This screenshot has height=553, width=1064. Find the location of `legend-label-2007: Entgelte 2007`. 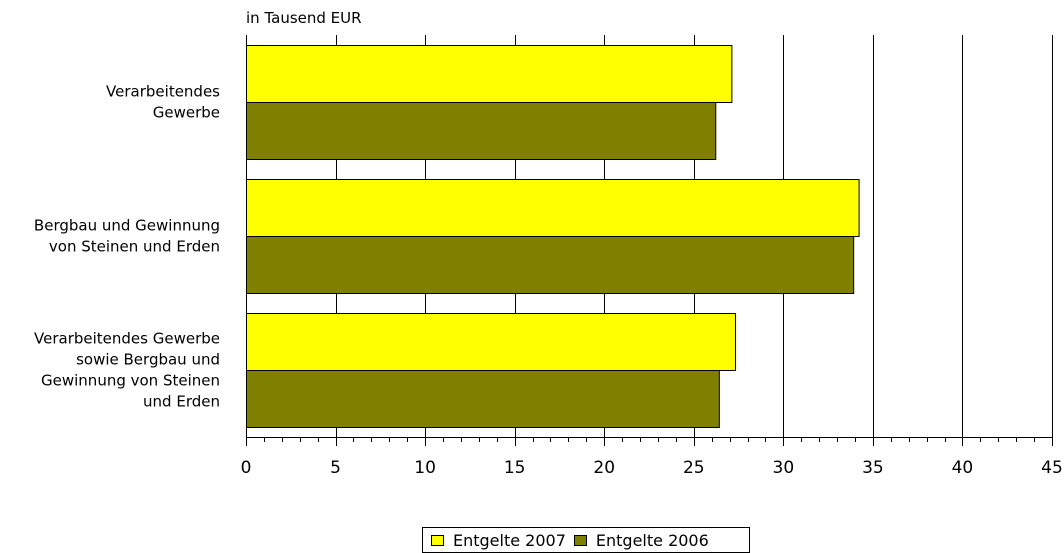

legend-label-2007: Entgelte 2007 is located at coordinates (509, 540).